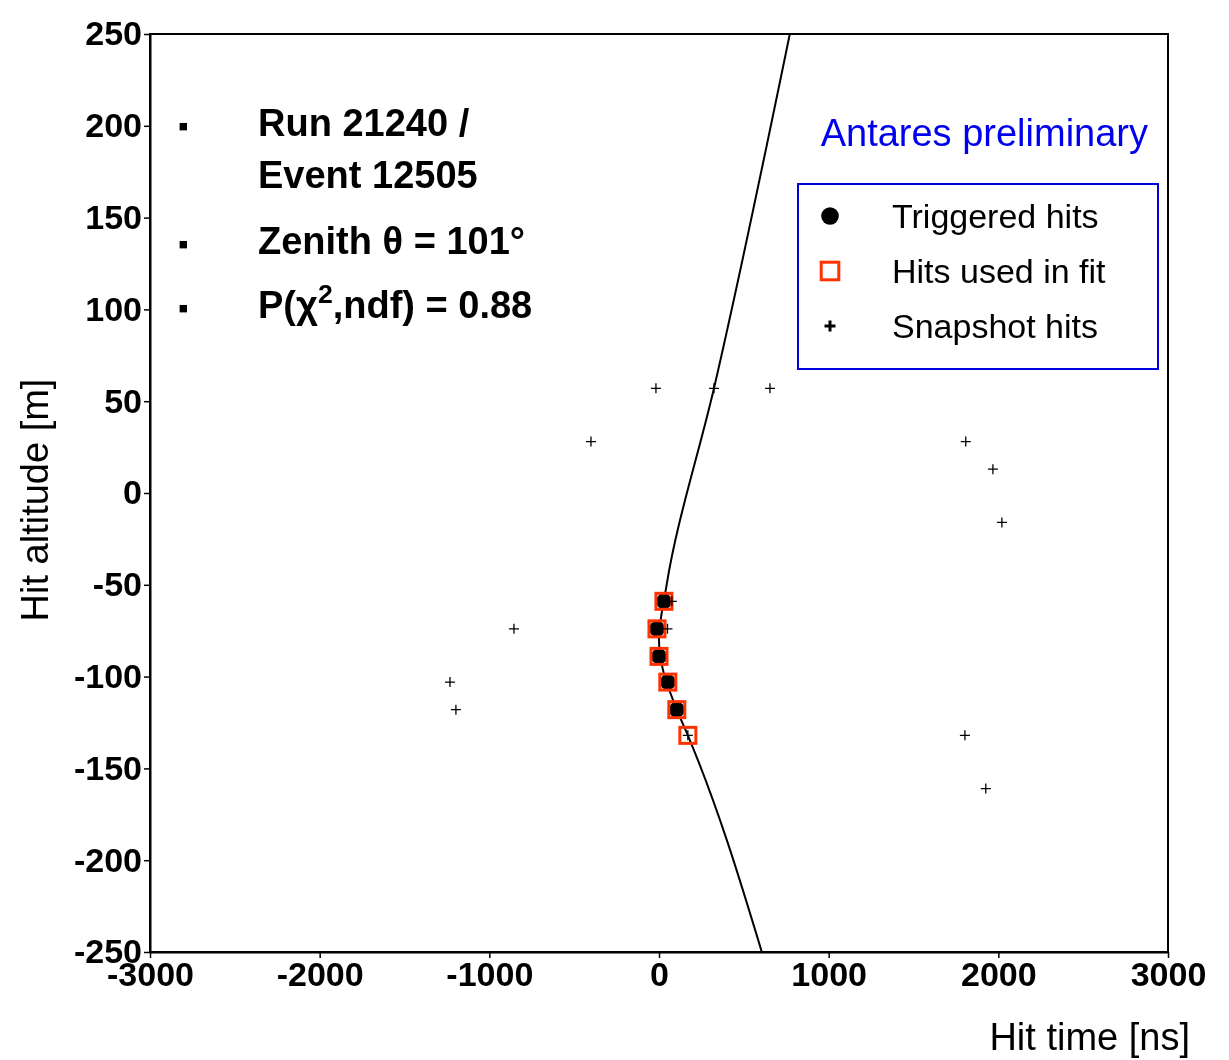 The image size is (1229, 1060). What do you see at coordinates (659, 974) in the screenshot?
I see `x-tick-label: 0` at bounding box center [659, 974].